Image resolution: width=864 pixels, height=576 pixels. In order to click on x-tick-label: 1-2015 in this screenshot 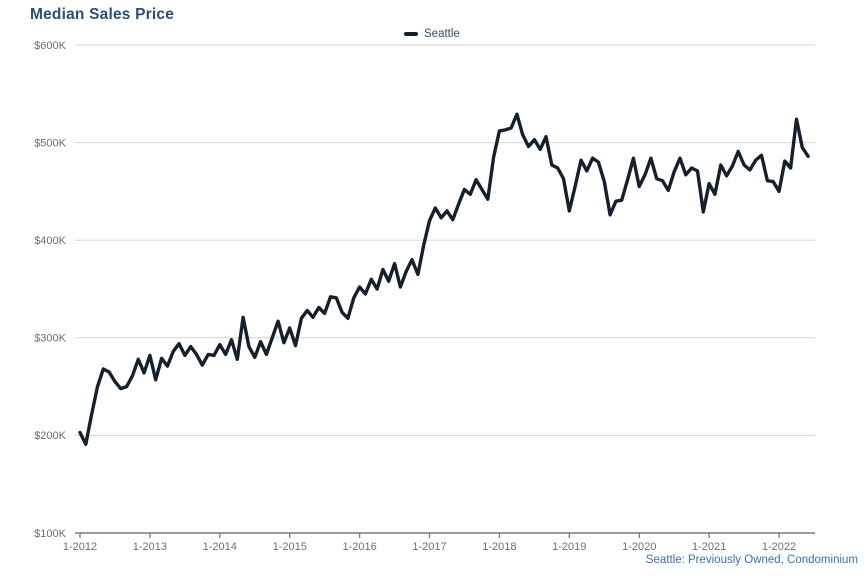, I will do `click(290, 547)`.